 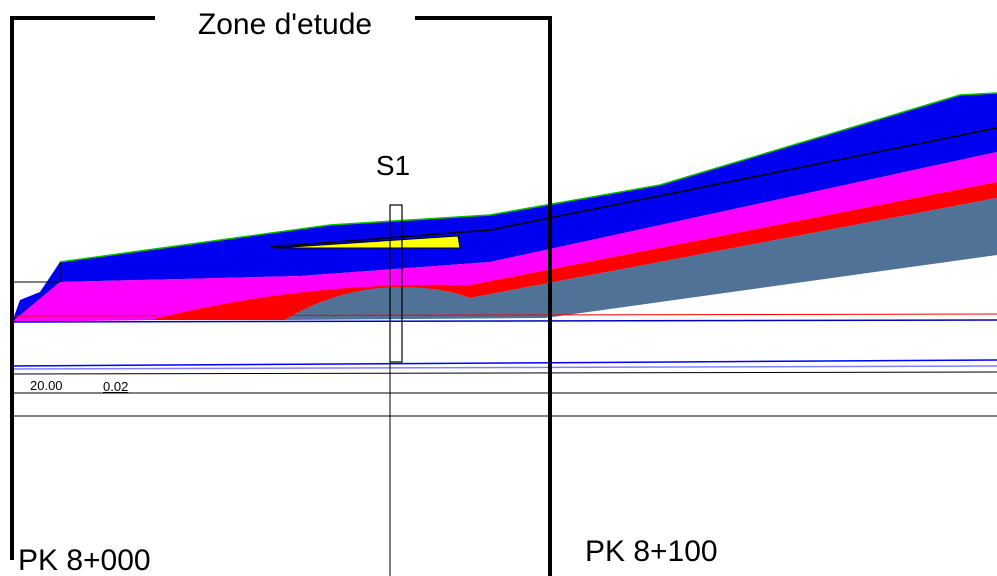 I want to click on borehole-label: S1, so click(x=393, y=165).